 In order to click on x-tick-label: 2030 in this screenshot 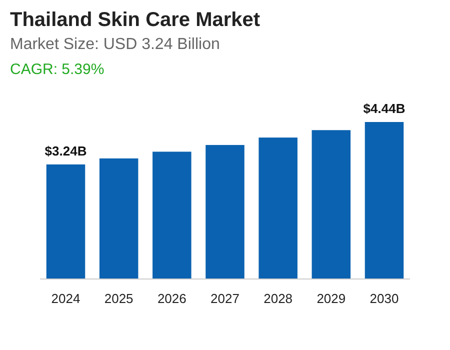, I will do `click(384, 298)`.